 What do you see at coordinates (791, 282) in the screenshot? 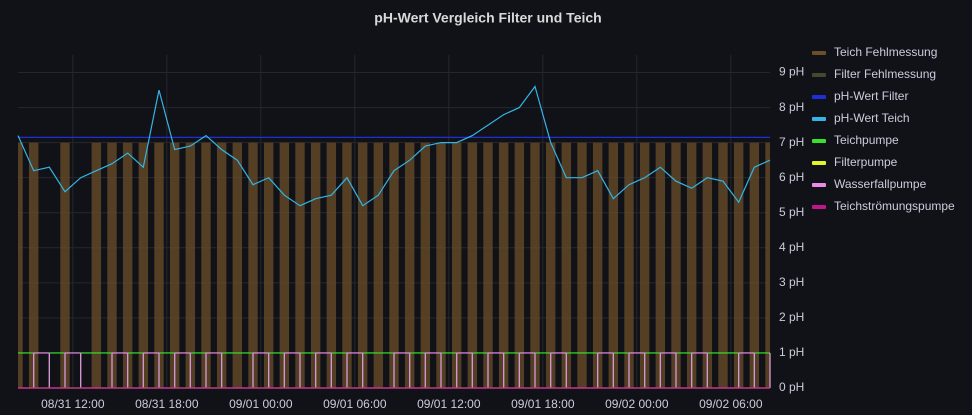
I see `y-tick-label: 3 pH` at bounding box center [791, 282].